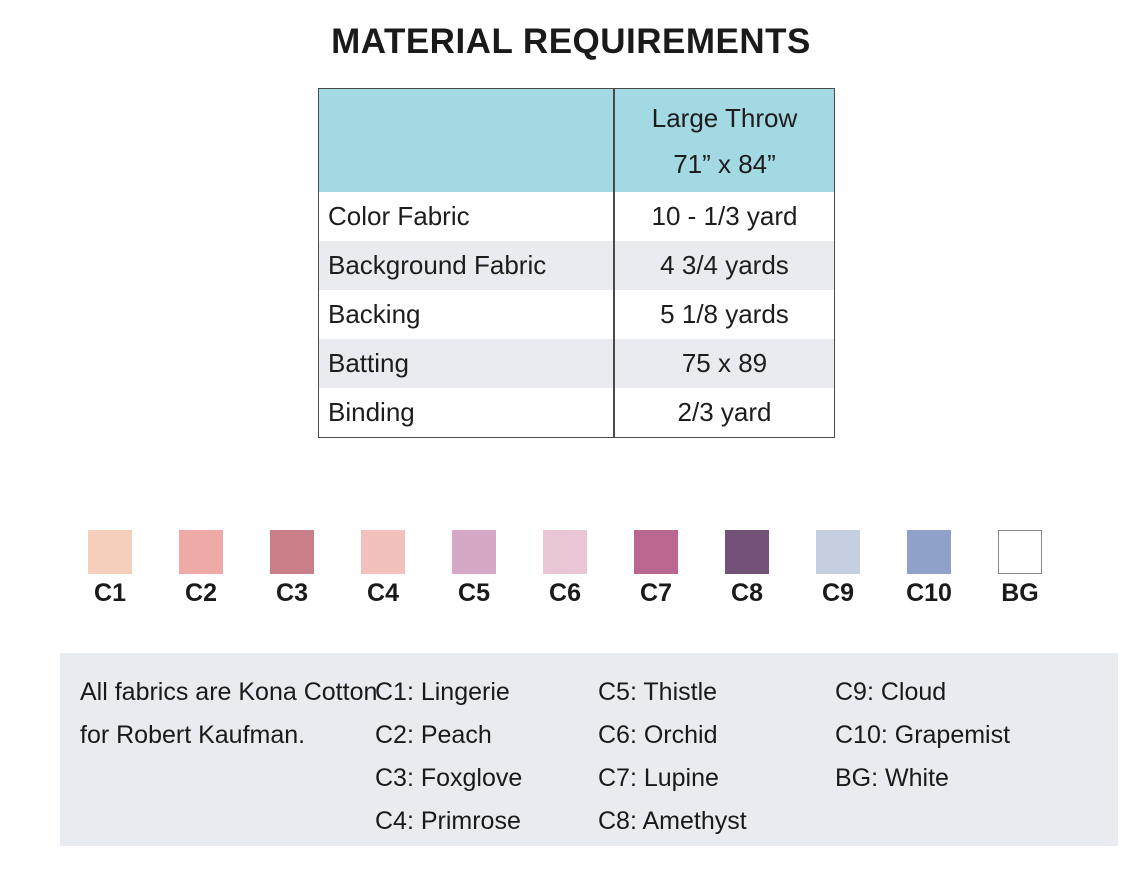 The width and height of the screenshot is (1142, 890). What do you see at coordinates (368, 363) in the screenshot?
I see `row-label: Batting` at bounding box center [368, 363].